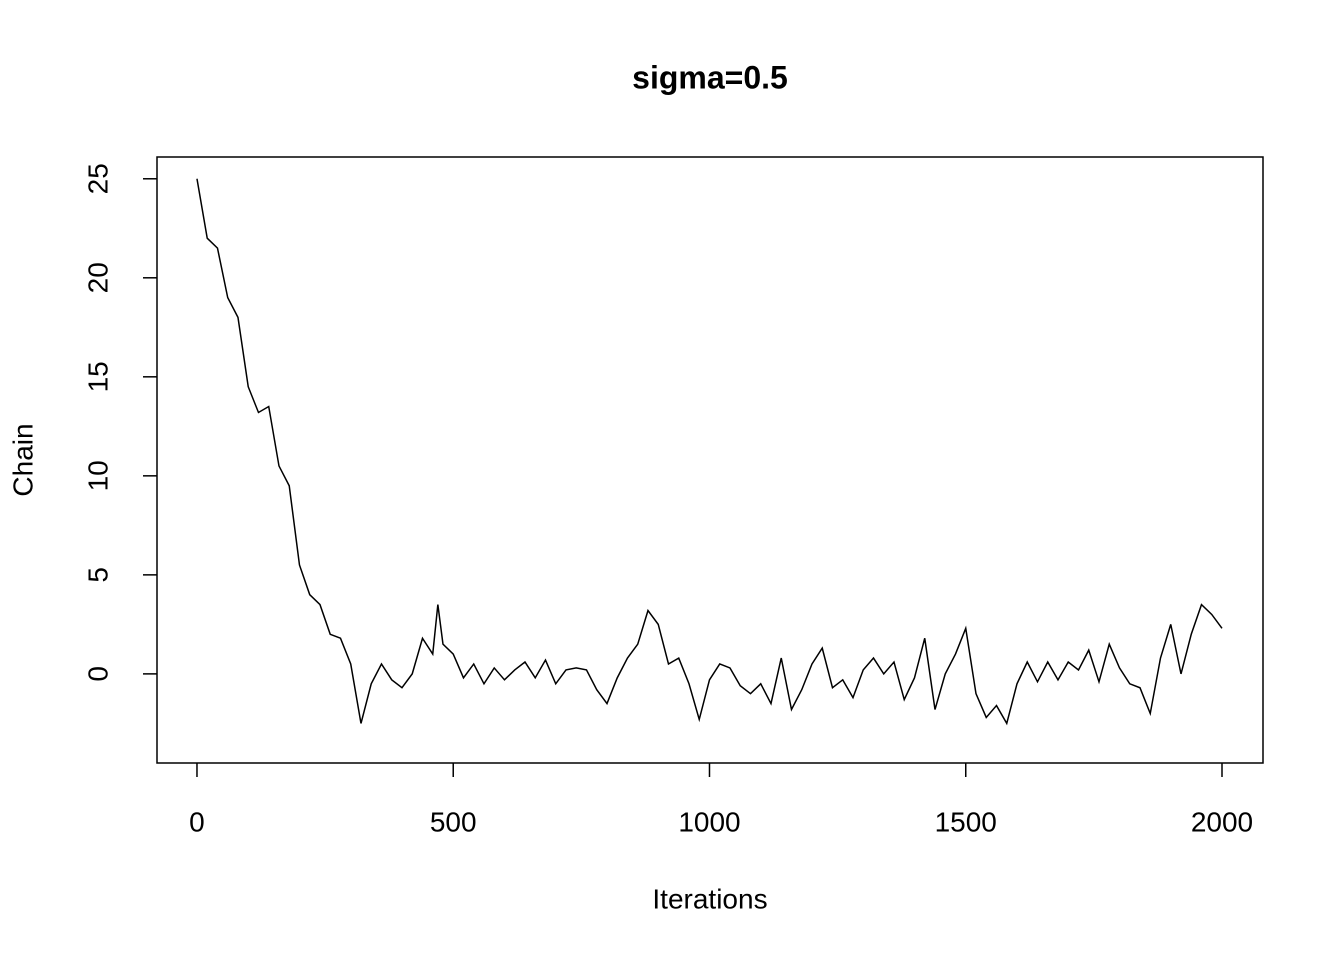 The width and height of the screenshot is (1344, 960). I want to click on x-tick-label: 0, so click(197, 821).